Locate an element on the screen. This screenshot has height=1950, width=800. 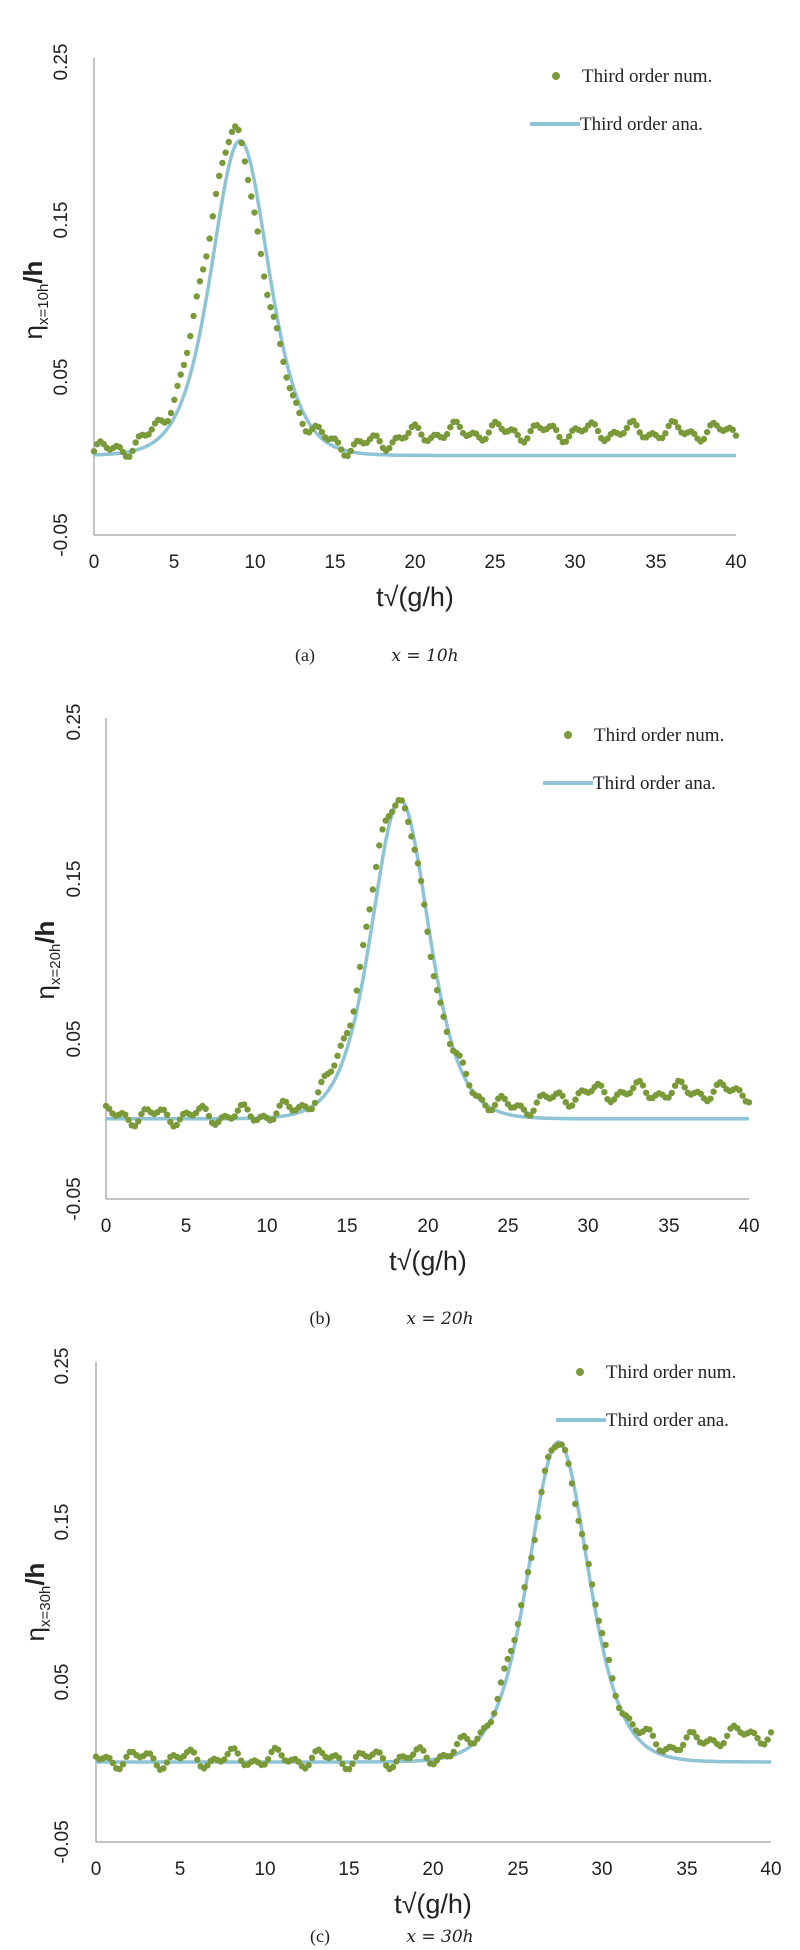
x-tick-label: 35 is located at coordinates (655, 562).